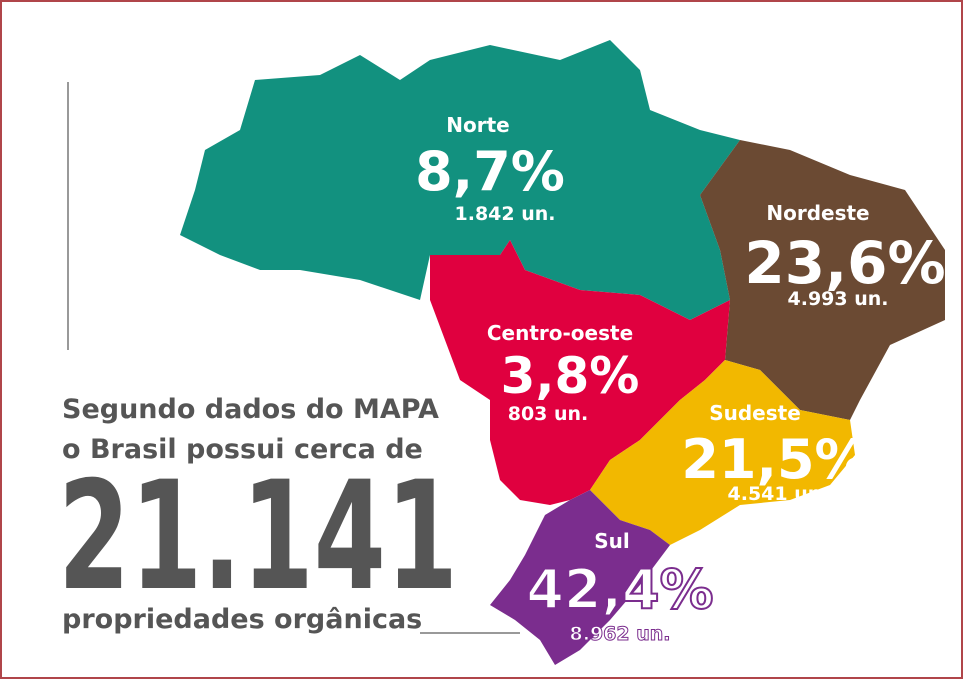 This screenshot has height=679, width=963. I want to click on region-name: Sudeste, so click(755, 413).